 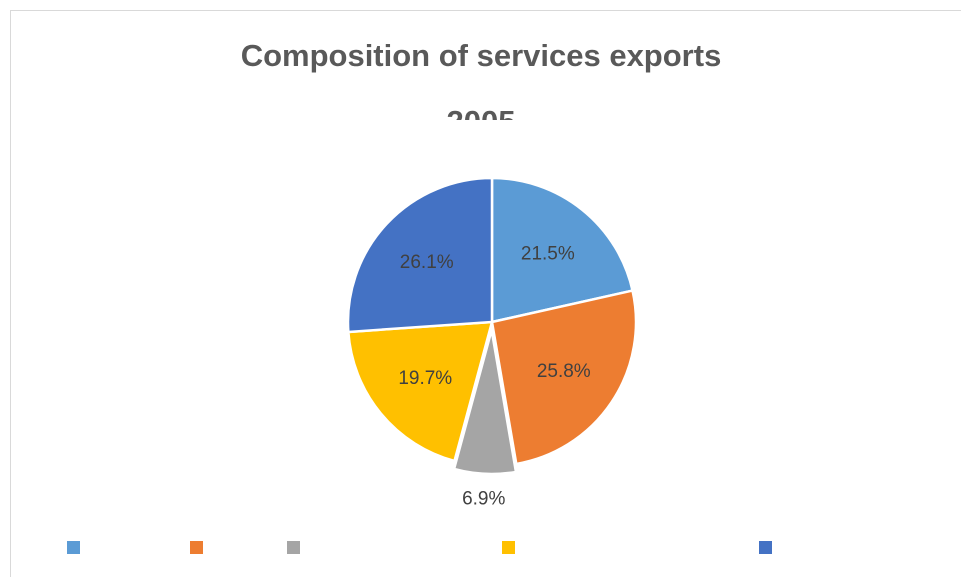 What do you see at coordinates (564, 371) in the screenshot?
I see `data-label: 25.8%` at bounding box center [564, 371].